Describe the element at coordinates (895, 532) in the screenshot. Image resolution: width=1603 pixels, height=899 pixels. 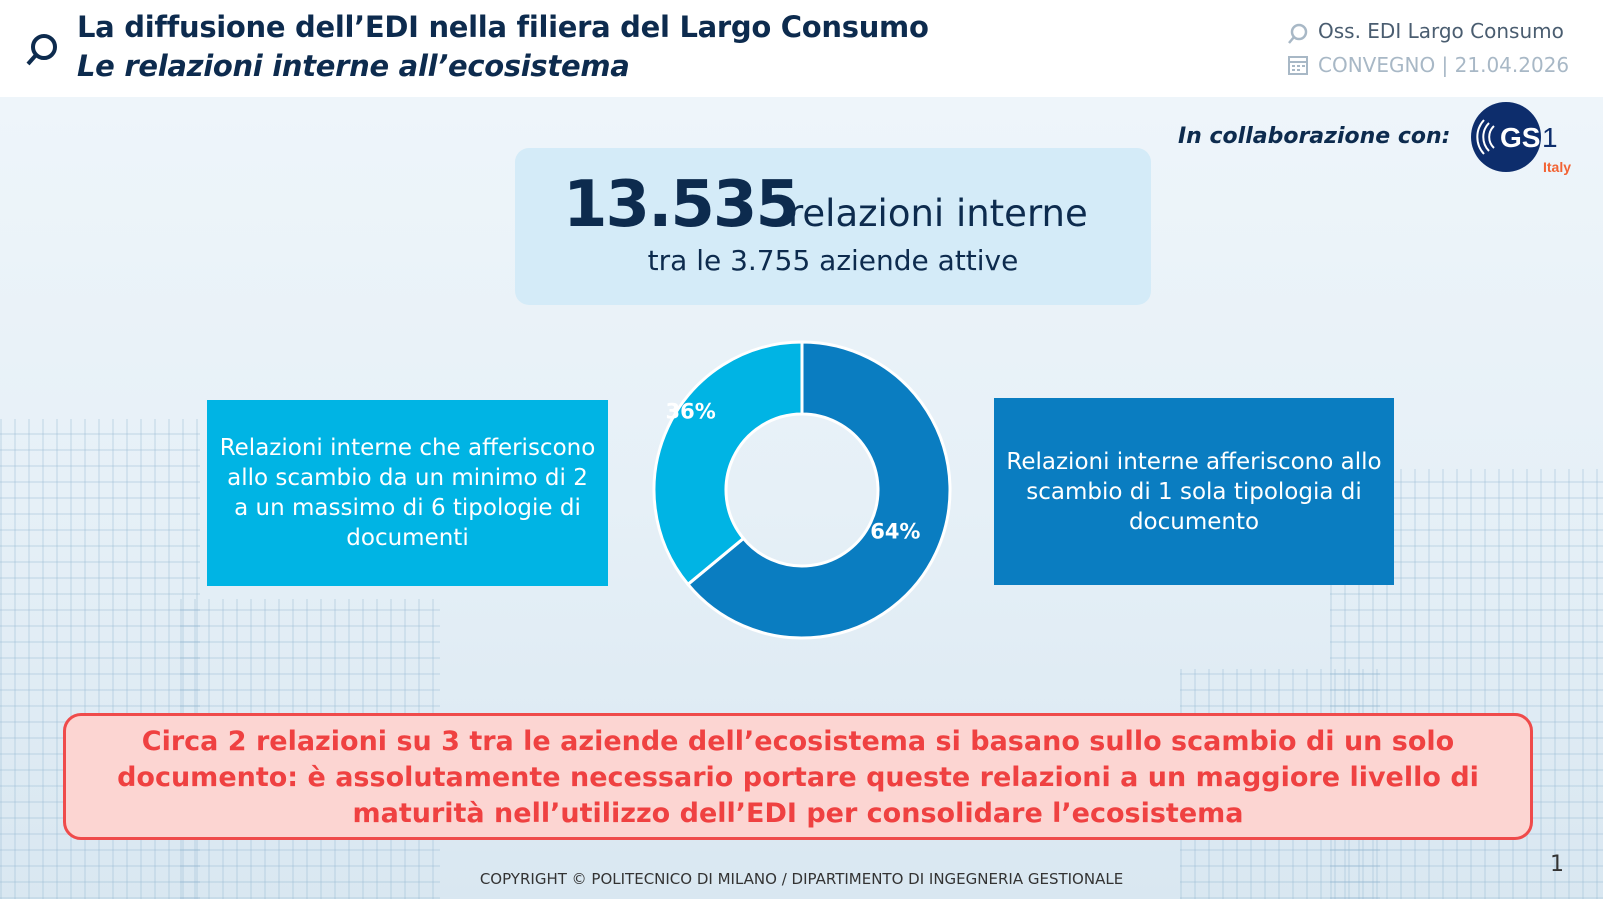
I see `donut-label: 64%` at that location.